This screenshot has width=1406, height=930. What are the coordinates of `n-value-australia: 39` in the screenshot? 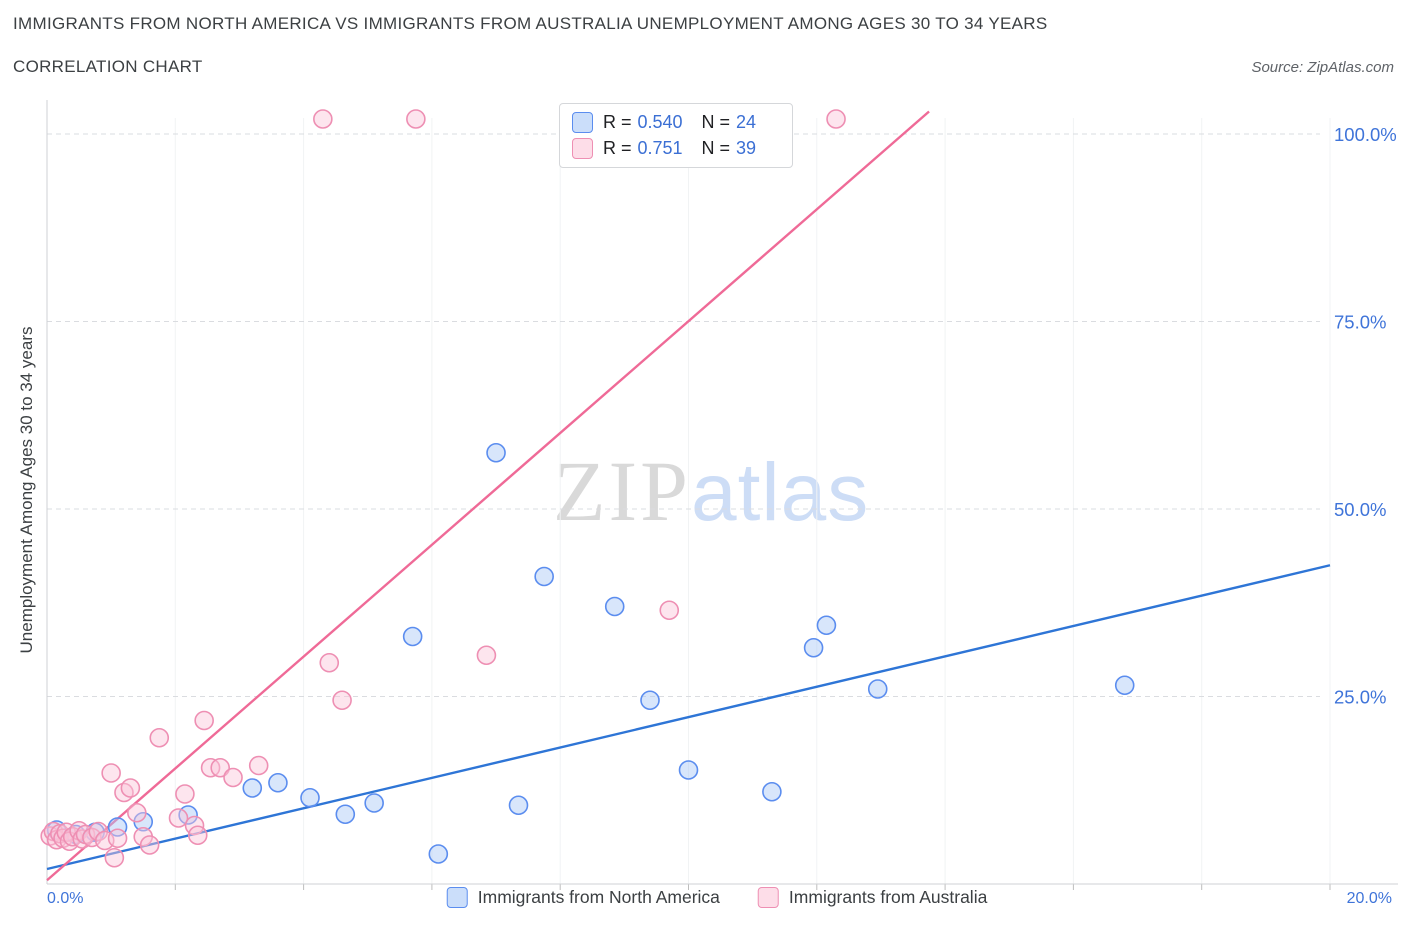 It's located at (746, 148).